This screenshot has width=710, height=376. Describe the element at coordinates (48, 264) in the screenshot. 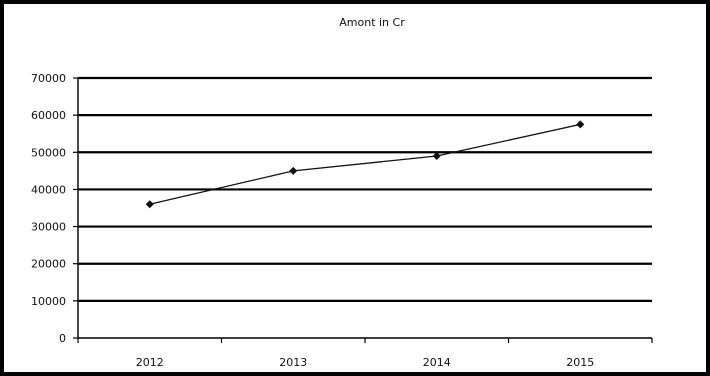

I see `y-tick-label-20000: 20000` at that location.